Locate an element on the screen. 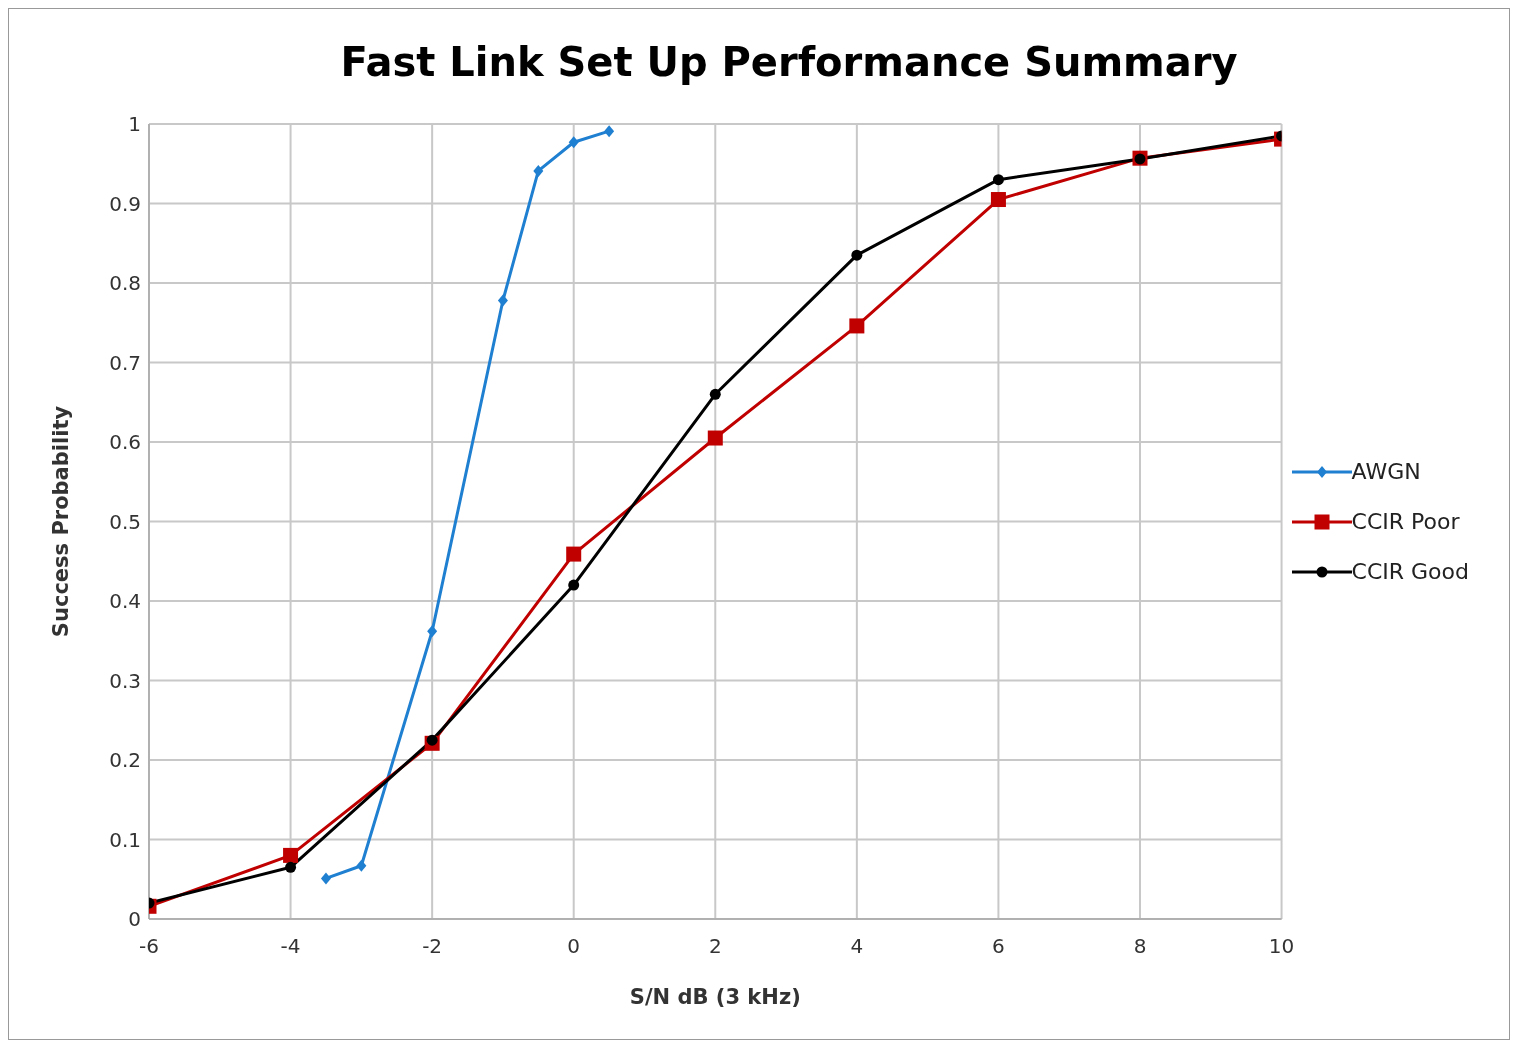 The image size is (1537, 1058). x-tick-label: 8 is located at coordinates (1140, 946).